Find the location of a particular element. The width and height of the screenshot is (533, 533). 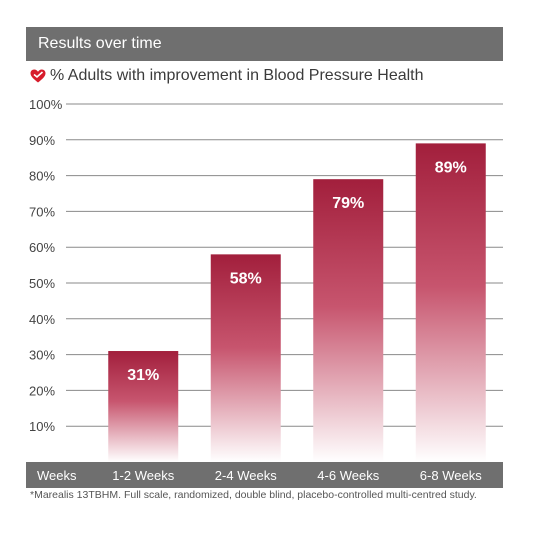

y-tick-label: 60% is located at coordinates (42, 247).